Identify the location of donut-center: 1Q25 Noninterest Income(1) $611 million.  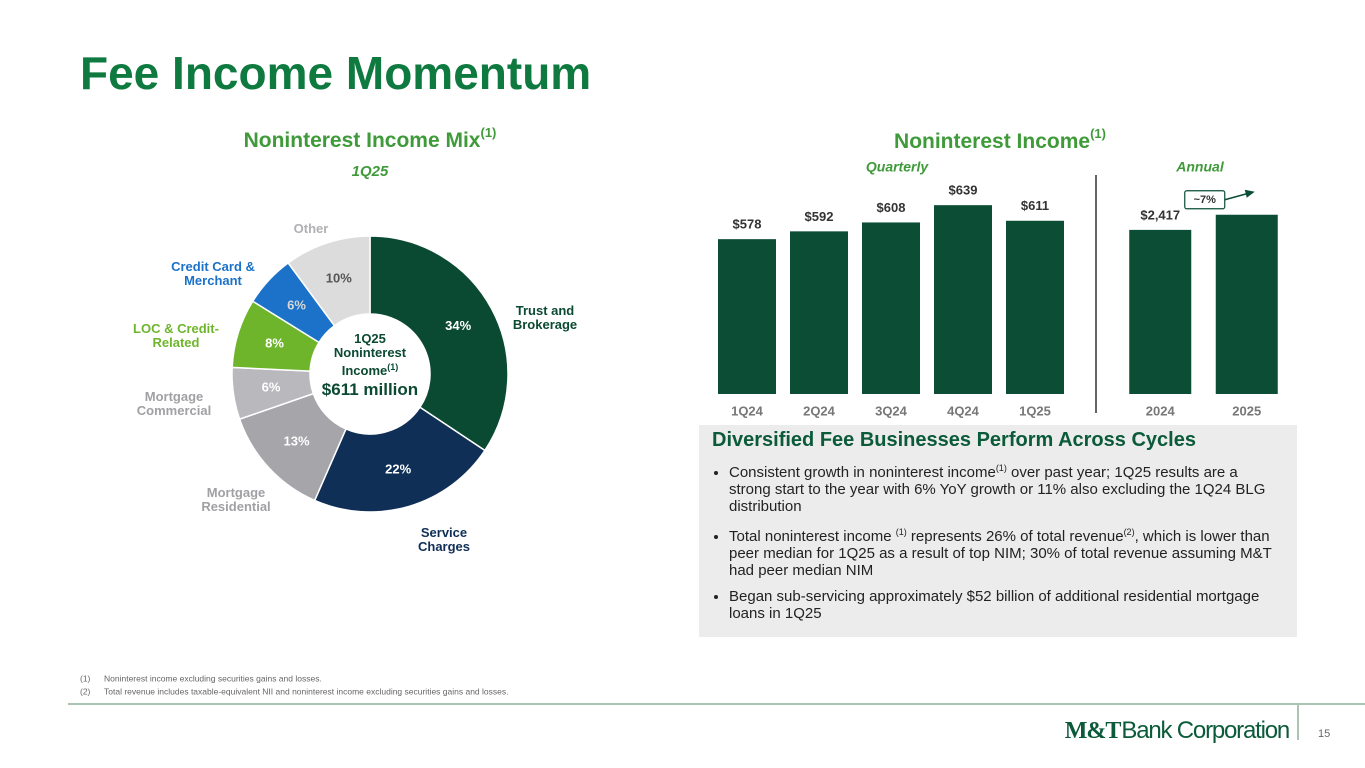
(370, 365).